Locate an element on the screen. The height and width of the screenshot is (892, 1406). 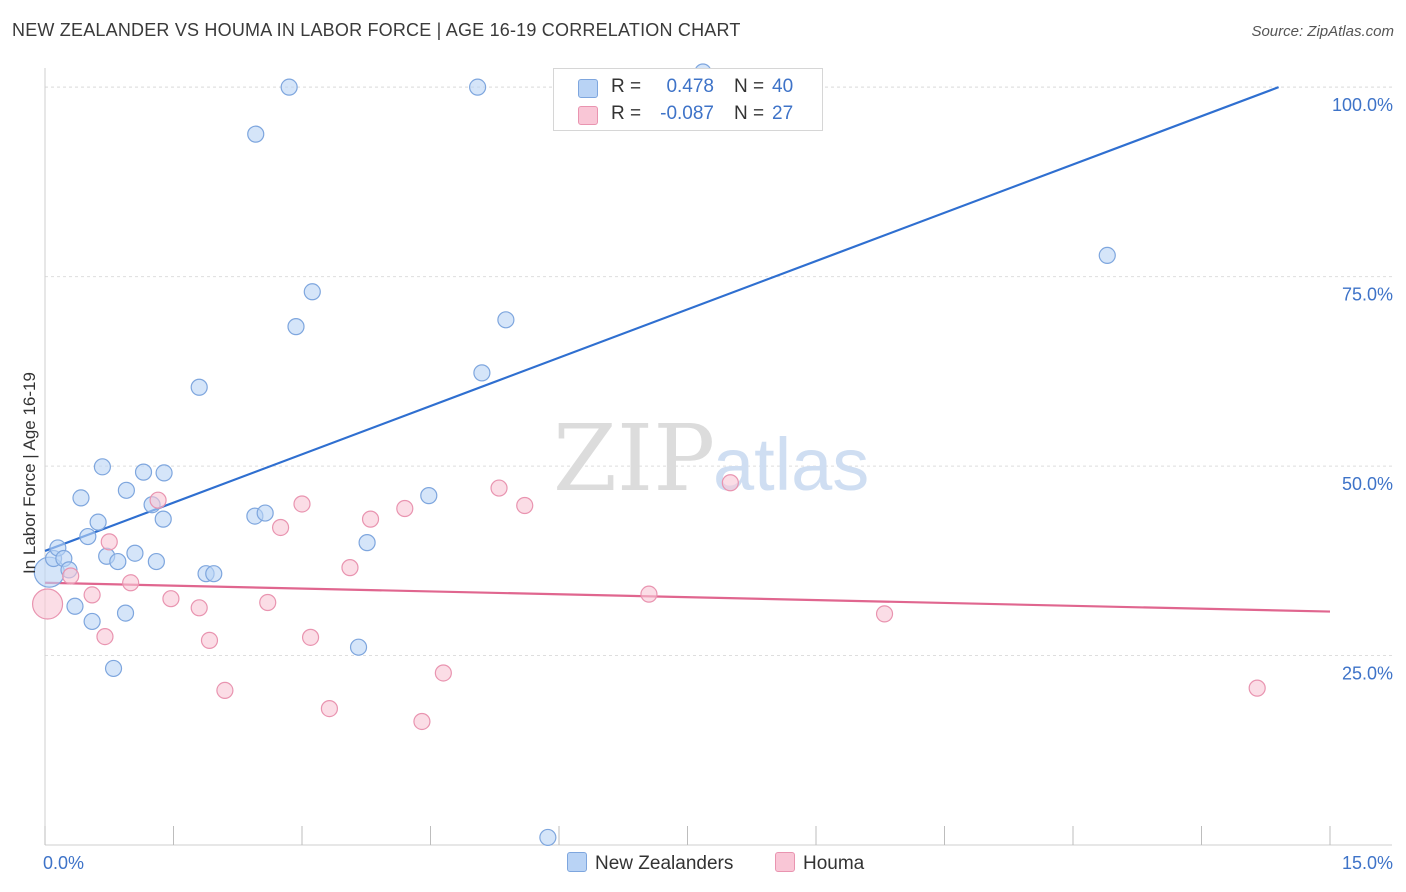
watermark-atlas: atlas is located at coordinates (791, 464).